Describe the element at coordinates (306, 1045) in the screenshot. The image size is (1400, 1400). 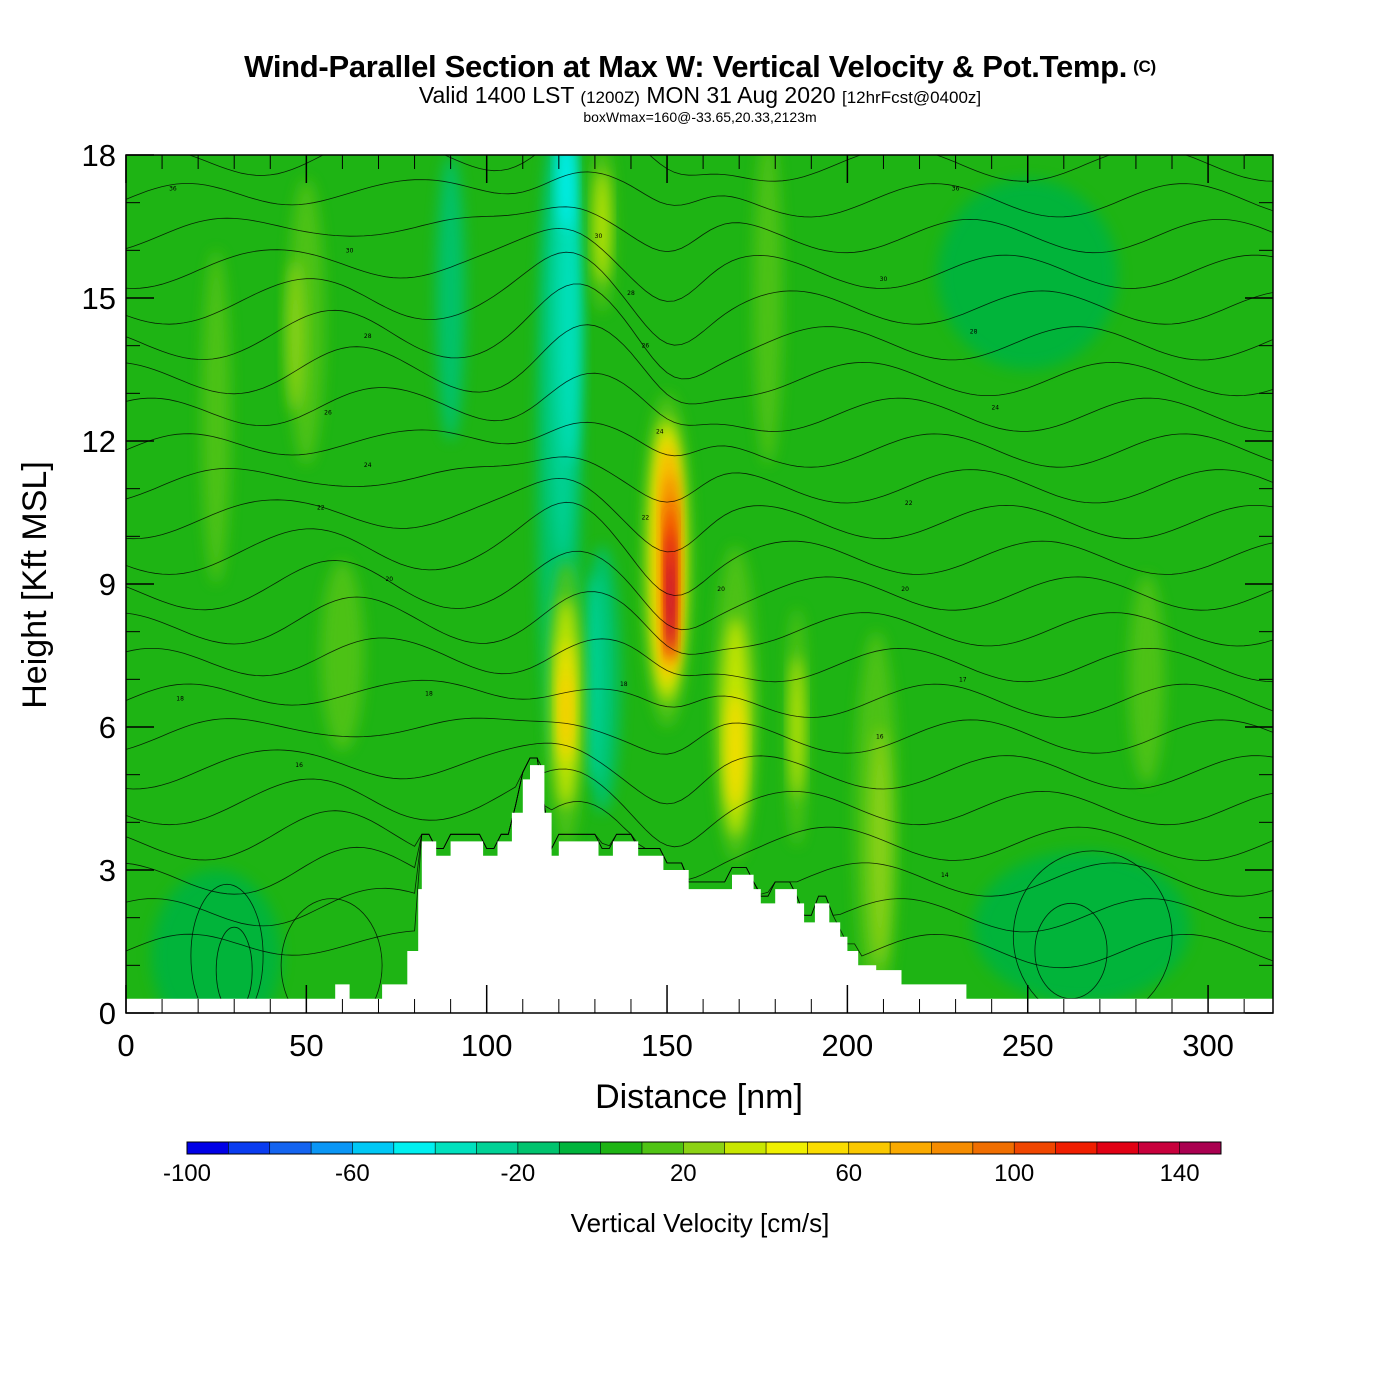
I see `x-tick-label-1: 50` at that location.